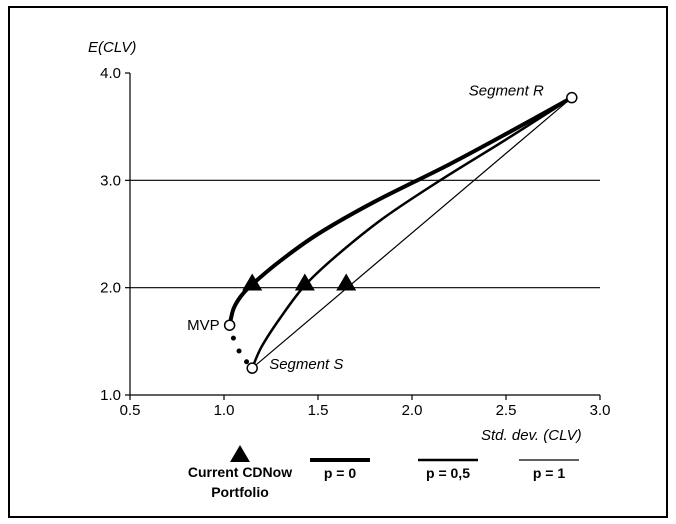 The height and width of the screenshot is (524, 676). Describe the element at coordinates (112, 47) in the screenshot. I see `y-axis-label: E(CLV)` at that location.